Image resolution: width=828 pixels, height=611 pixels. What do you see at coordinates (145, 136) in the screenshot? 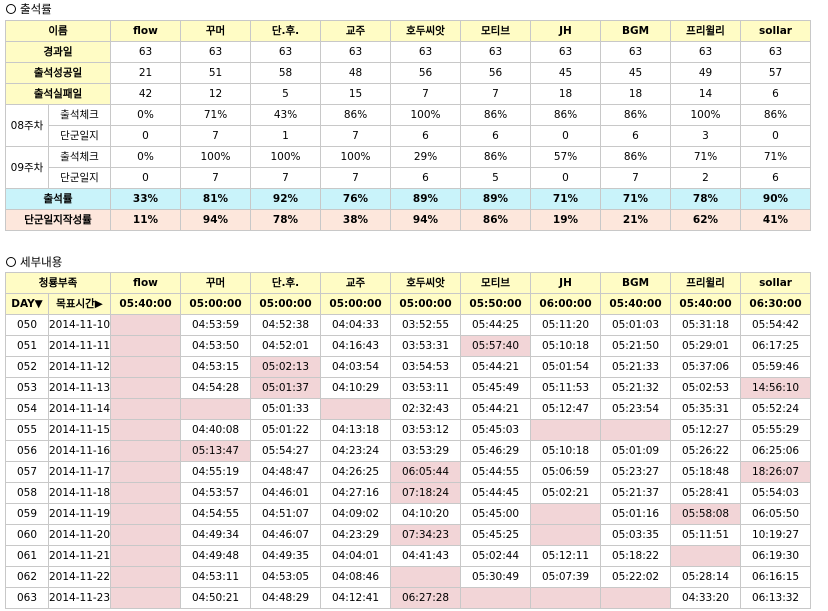
I see `value-cell: 0` at bounding box center [145, 136].